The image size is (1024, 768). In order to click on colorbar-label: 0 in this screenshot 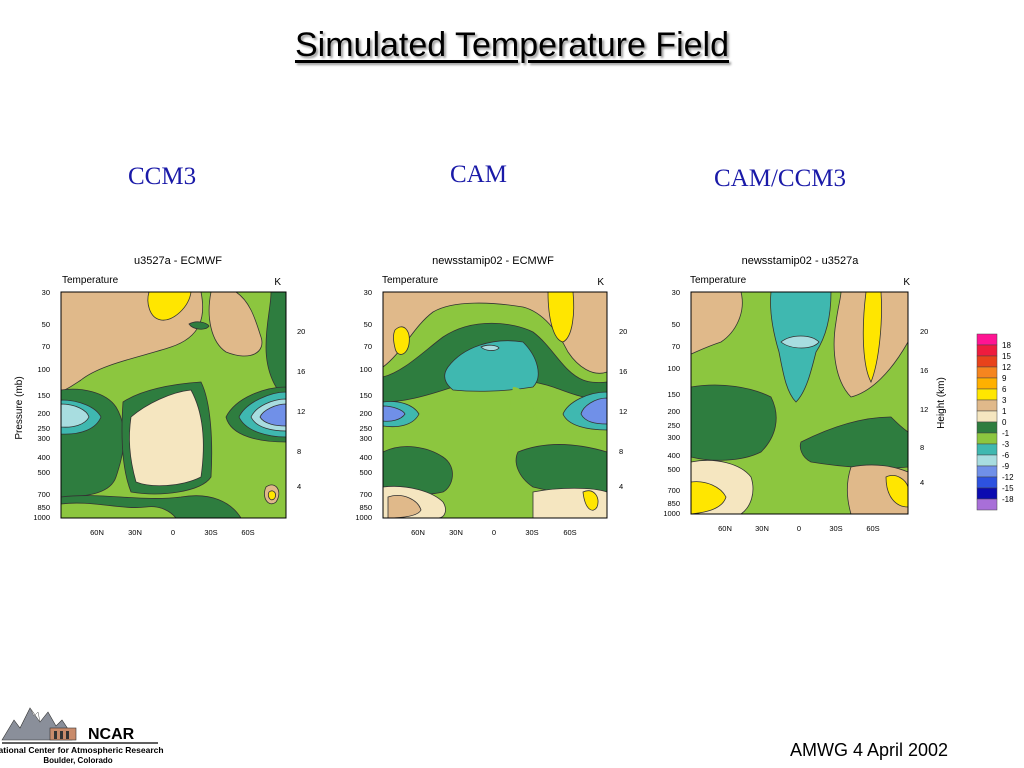, I will do `click(1004, 422)`.